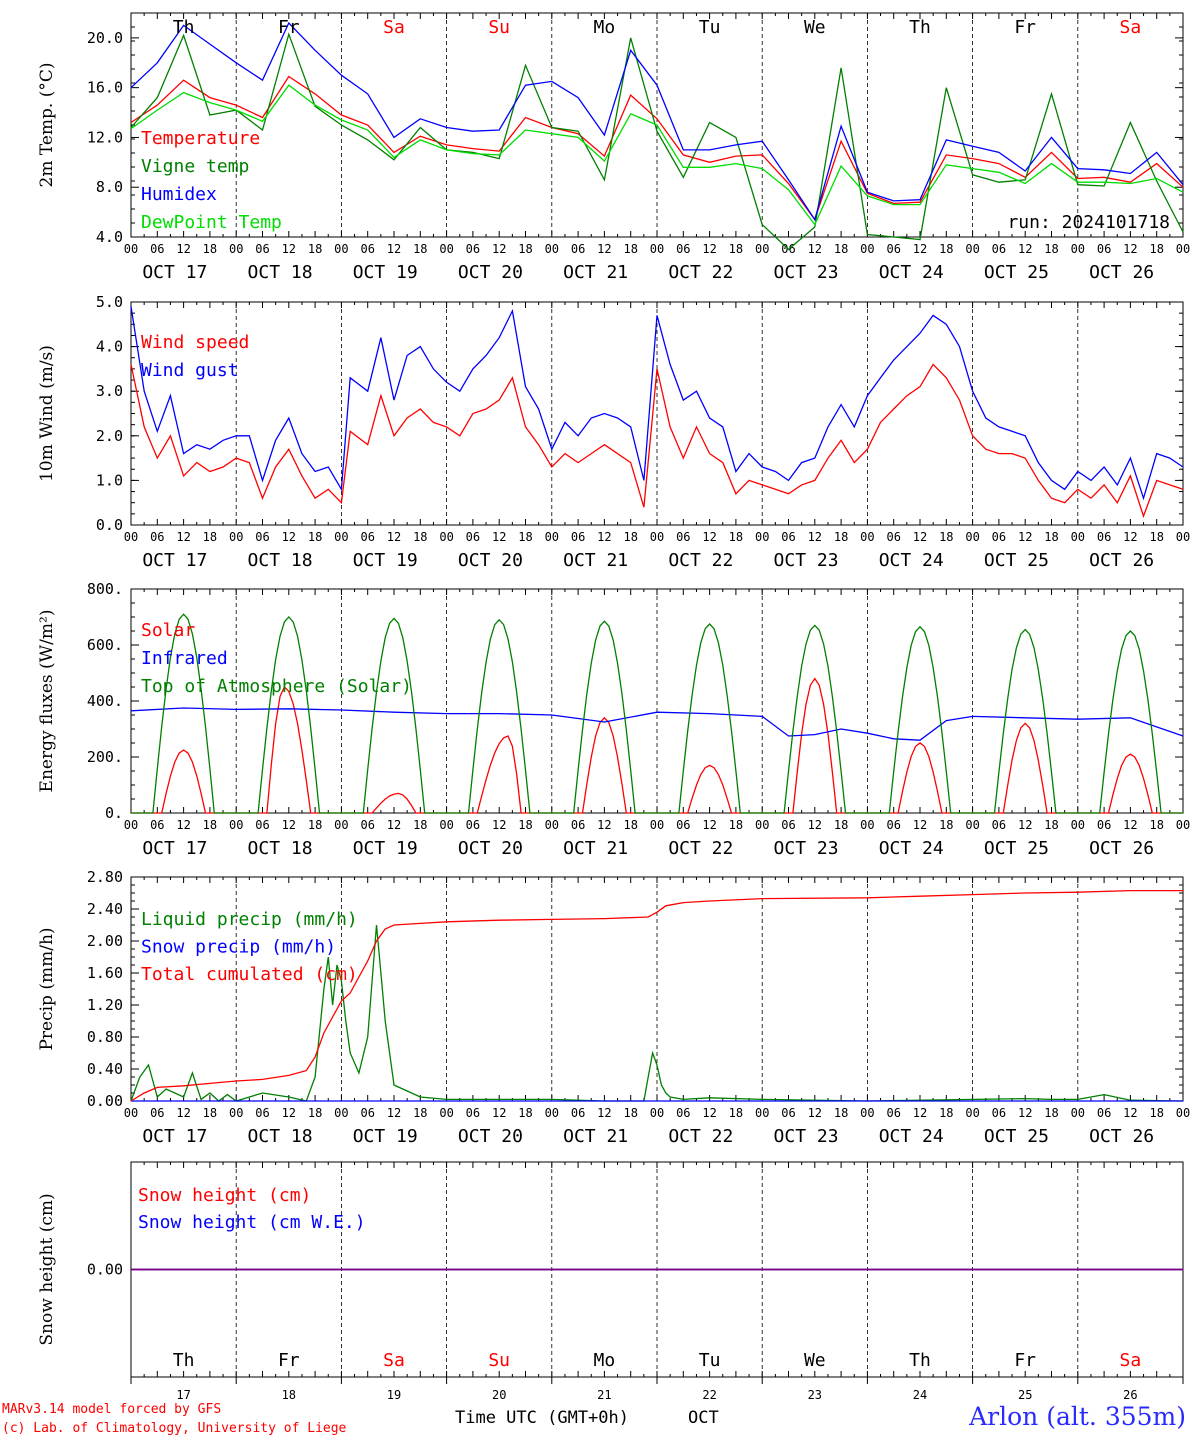 The height and width of the screenshot is (1440, 1194). I want to click on y-tick-label: 2.00, so click(105, 941).